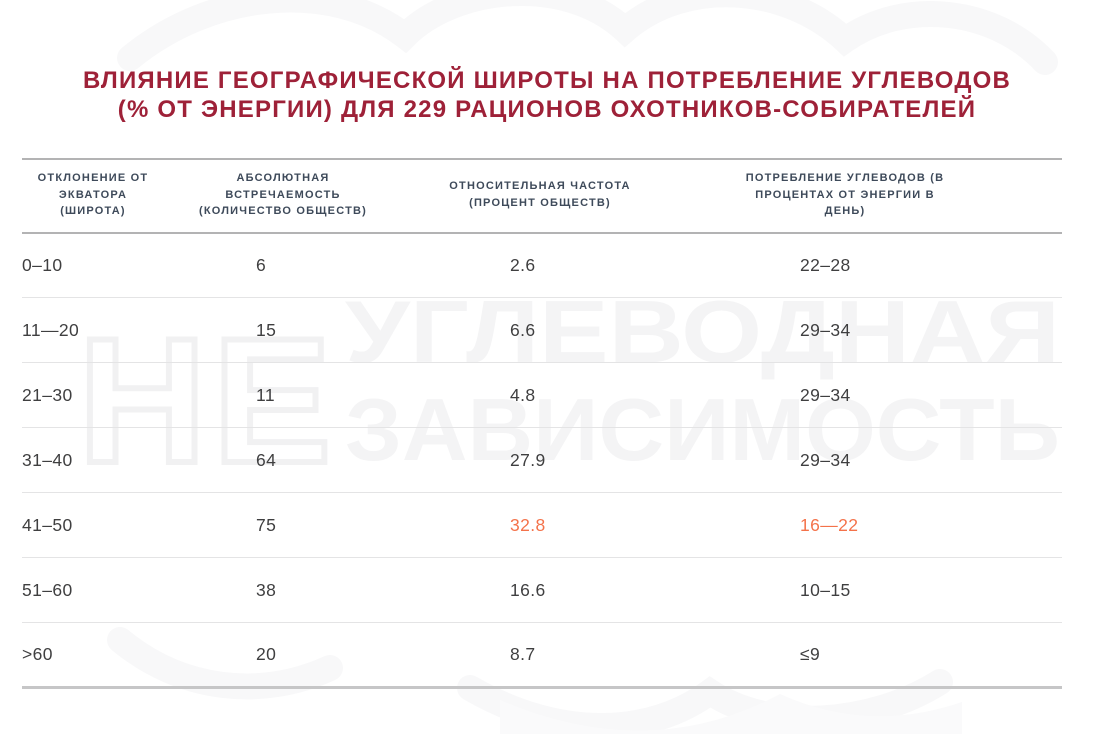  Describe the element at coordinates (47, 394) in the screenshot. I see `table-cell: 21–30` at that location.